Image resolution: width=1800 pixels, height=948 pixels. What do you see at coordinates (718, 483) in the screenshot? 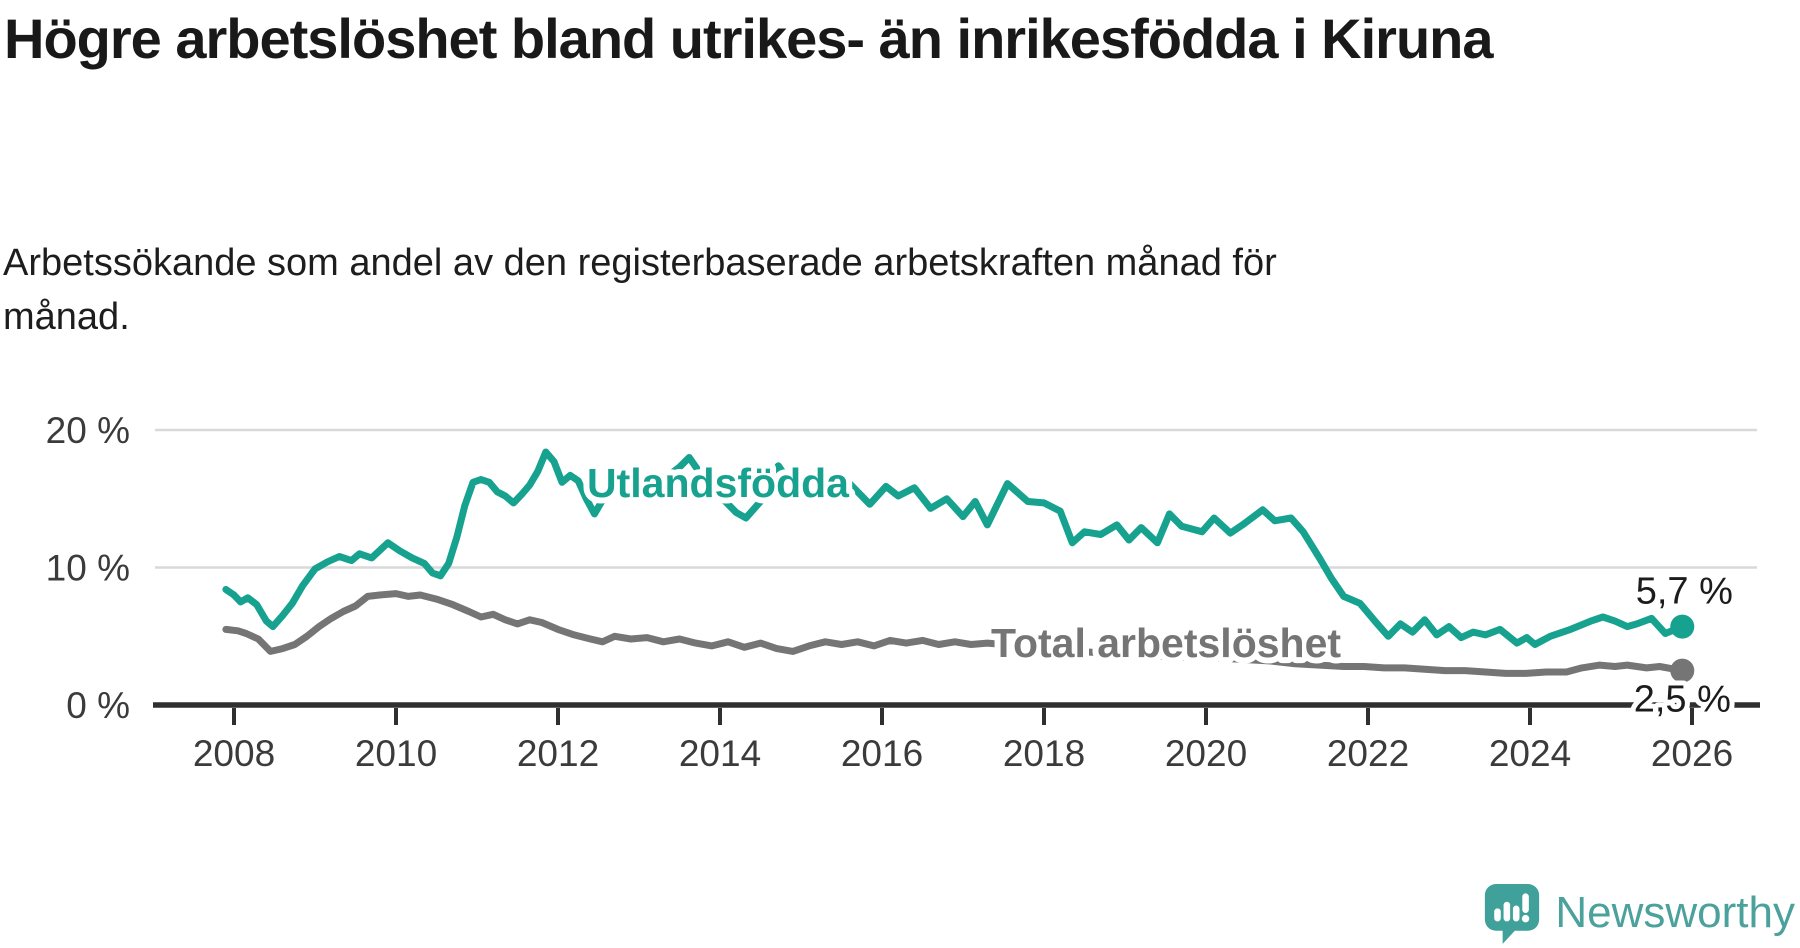
I see `series-label-utlandsf-dda: Utlandsfödda` at bounding box center [718, 483].